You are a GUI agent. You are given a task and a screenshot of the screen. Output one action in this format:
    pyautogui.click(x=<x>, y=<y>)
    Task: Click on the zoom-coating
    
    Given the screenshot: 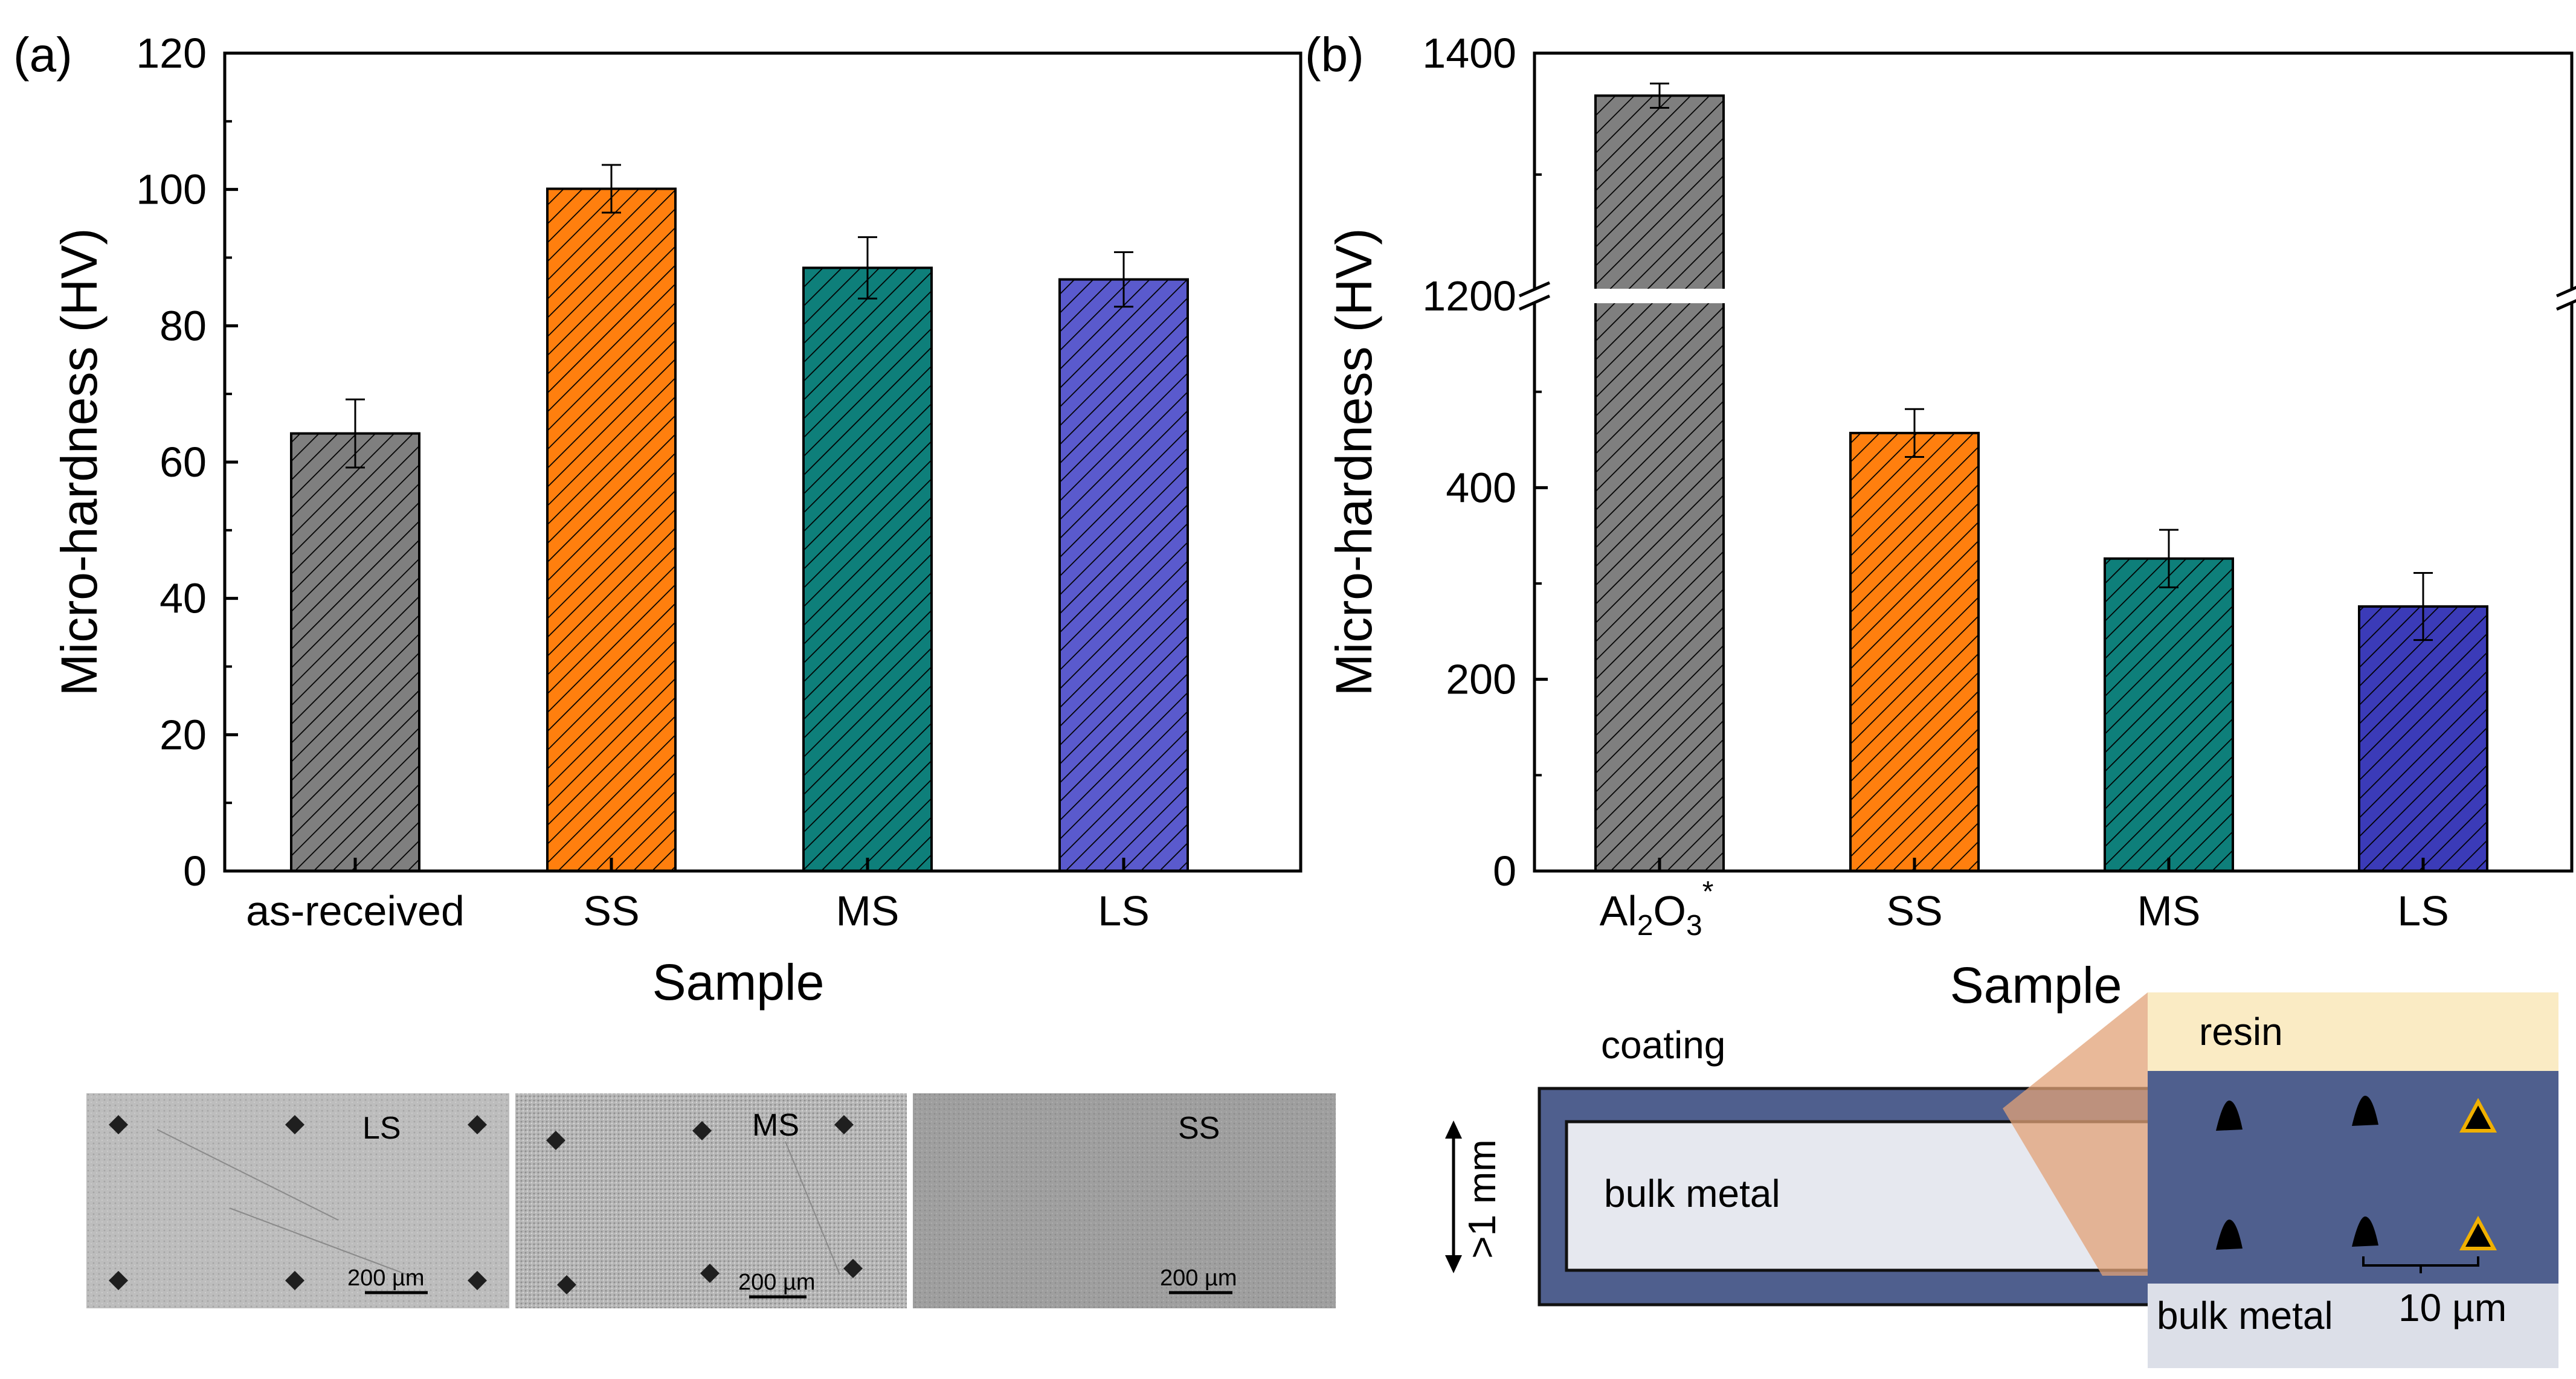 What is the action you would take?
    pyautogui.click(x=2353, y=1177)
    